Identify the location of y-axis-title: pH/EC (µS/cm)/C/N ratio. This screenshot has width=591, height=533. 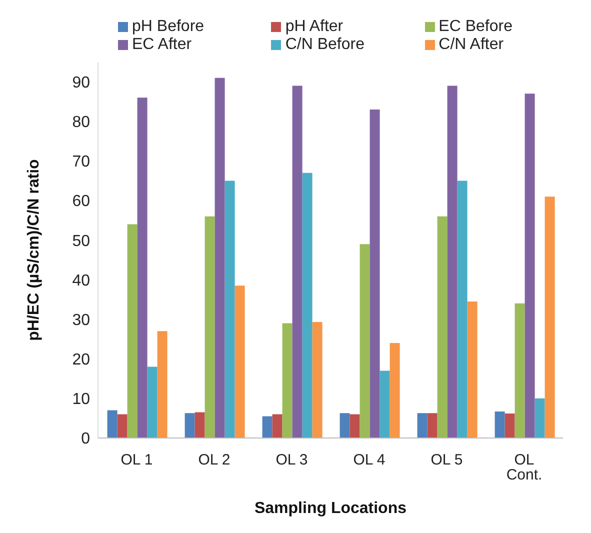
(34, 249).